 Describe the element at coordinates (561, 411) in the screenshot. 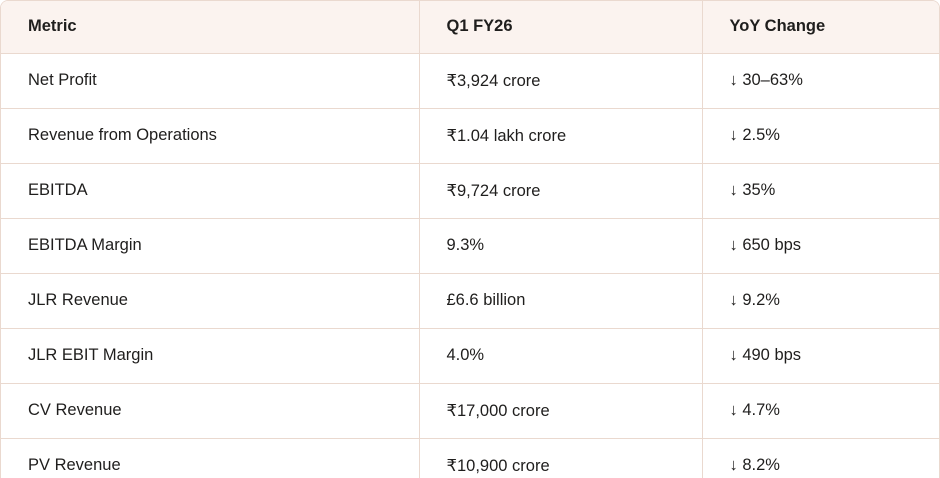

I see `cell-value: ₹17,000 crore` at that location.